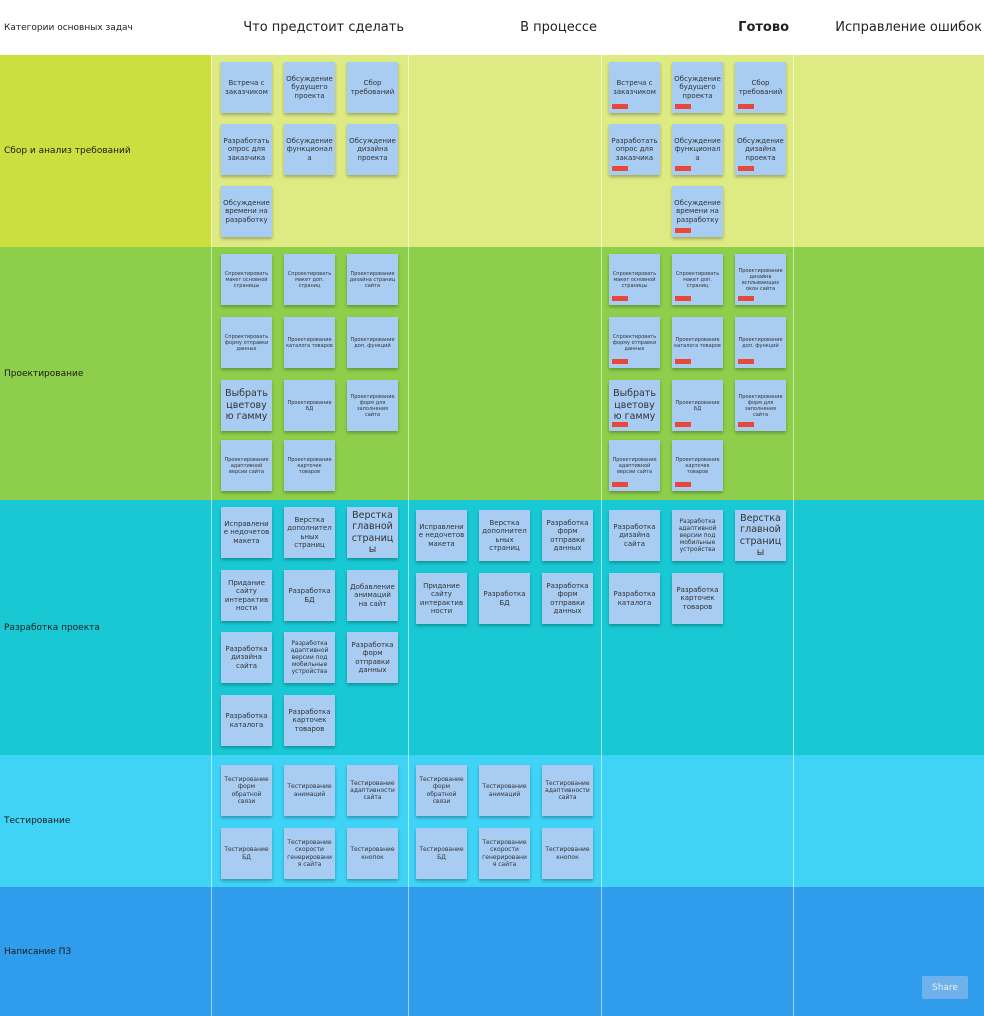  I want to click on sticky-note-text: Разработка дизайна сайта, so click(634, 535).